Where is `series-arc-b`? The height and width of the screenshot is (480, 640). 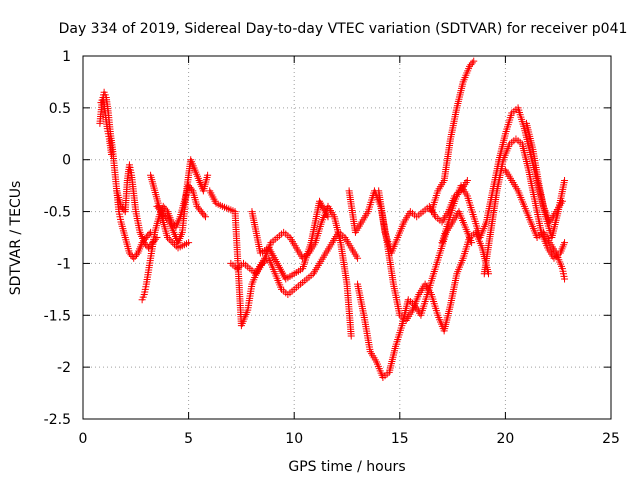
series-arc-b is located at coordinates (106, 126).